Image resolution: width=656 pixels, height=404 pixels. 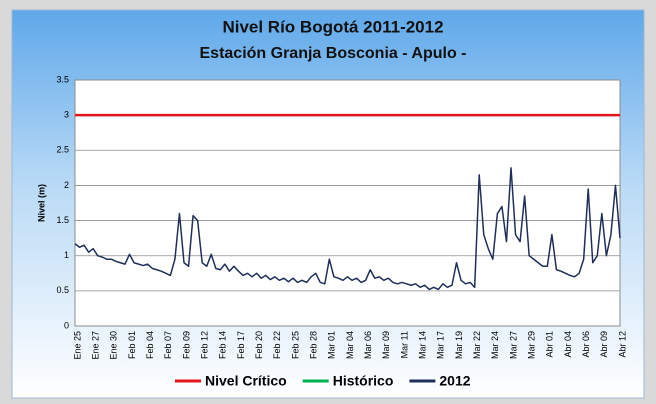 What do you see at coordinates (332, 26) in the screenshot?
I see `chart-title: Nivel Río Bogotá 2011-2012` at bounding box center [332, 26].